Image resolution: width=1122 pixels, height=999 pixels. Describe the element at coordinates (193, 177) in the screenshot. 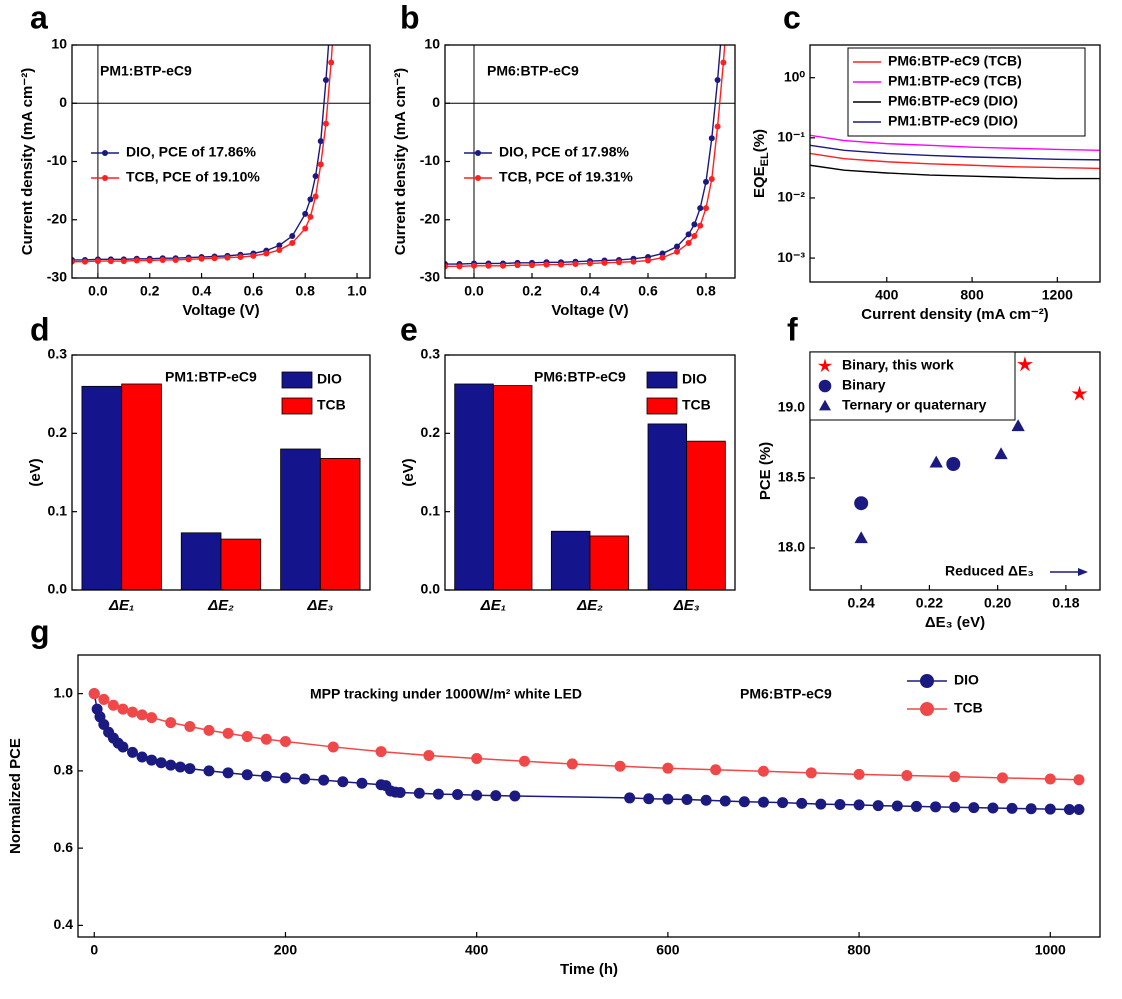

I see `legend-label: TCB, PCE of 19.10%` at that location.